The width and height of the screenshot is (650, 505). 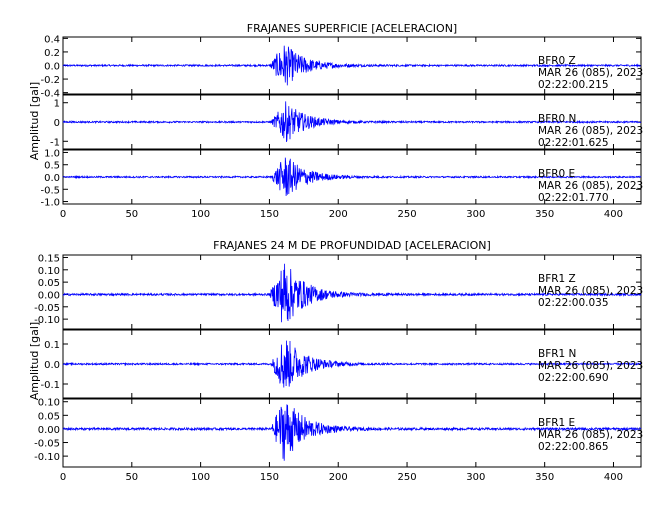 I want to click on start-time: 02:22:00.865, so click(x=573, y=447).